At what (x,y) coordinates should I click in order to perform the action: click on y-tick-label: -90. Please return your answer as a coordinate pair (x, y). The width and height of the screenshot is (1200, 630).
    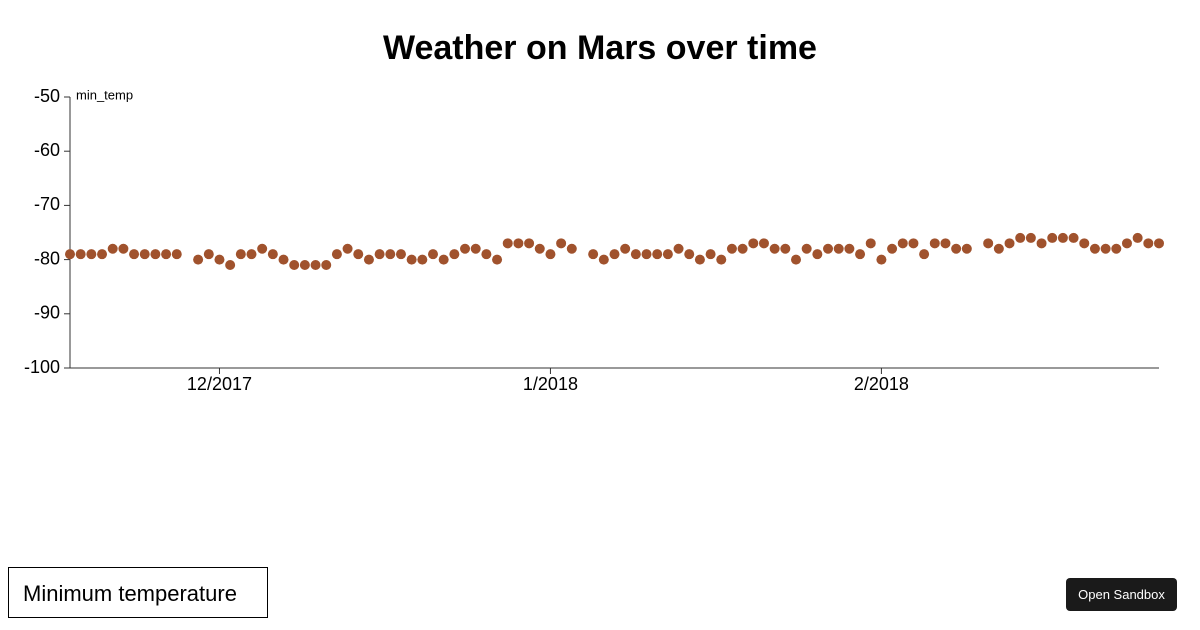
    Looking at the image, I should click on (47, 313).